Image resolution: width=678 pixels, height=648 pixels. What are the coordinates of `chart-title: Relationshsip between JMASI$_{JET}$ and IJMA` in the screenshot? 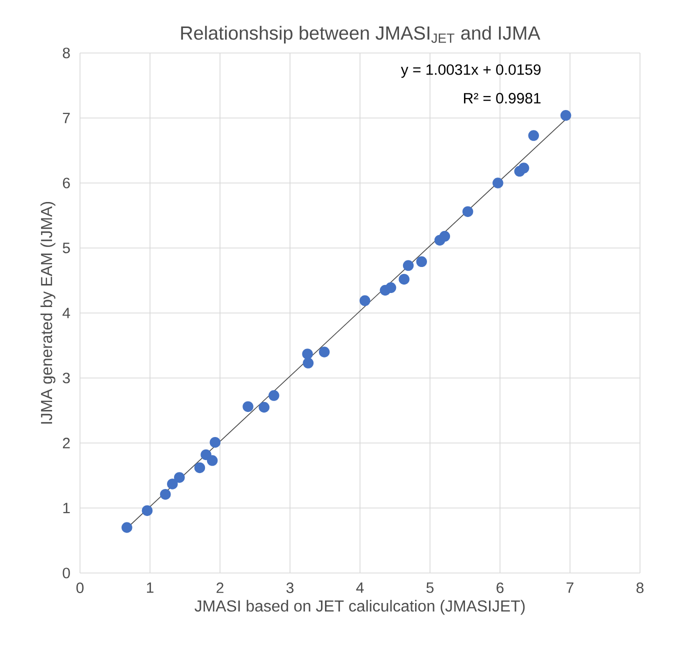 It's located at (360, 35).